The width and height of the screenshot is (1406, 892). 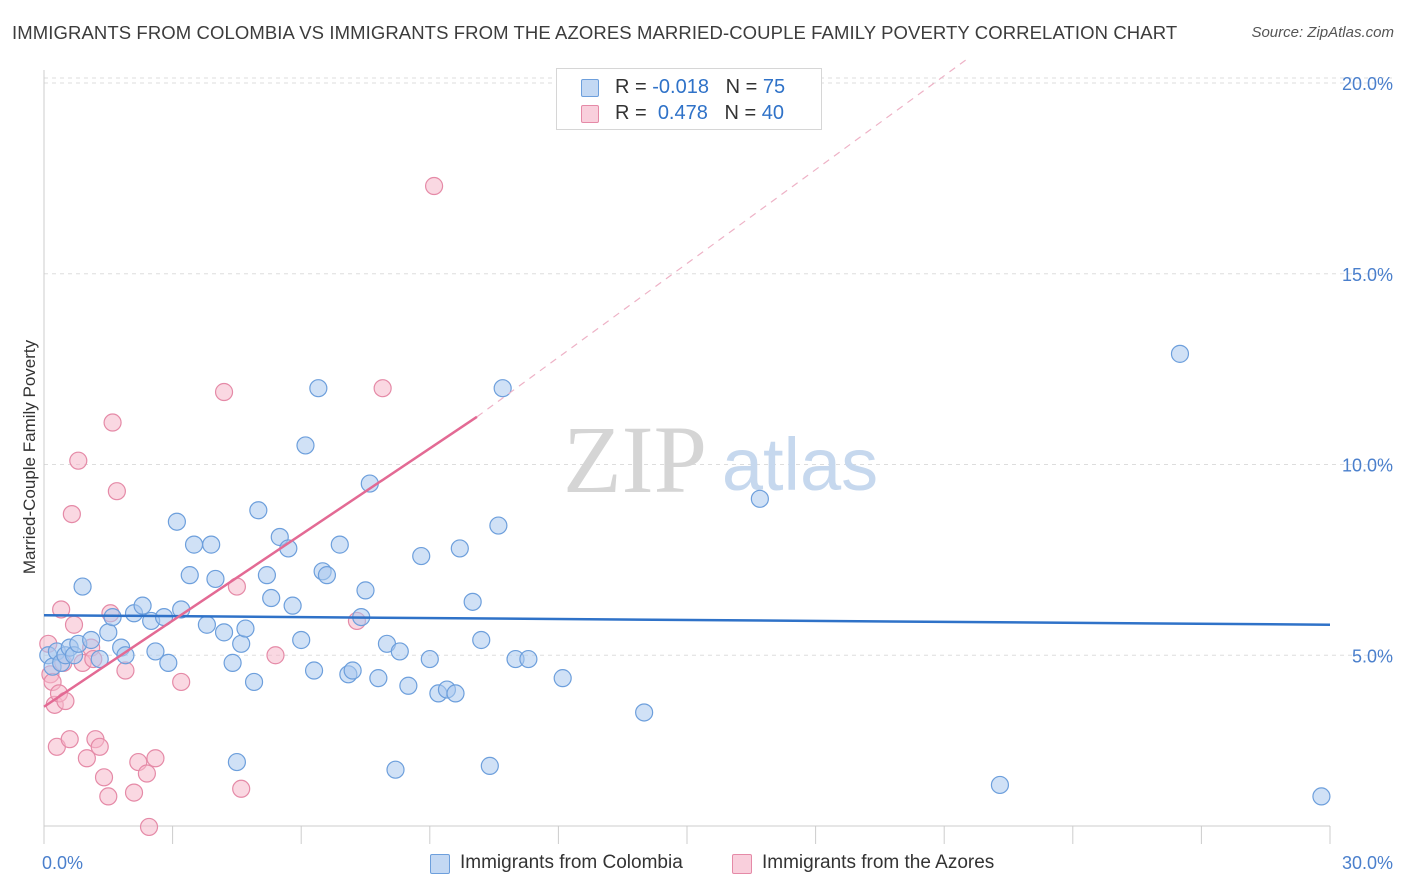 What do you see at coordinates (1367, 84) in the screenshot?
I see `y-tick-label: 20.0%` at bounding box center [1367, 84].